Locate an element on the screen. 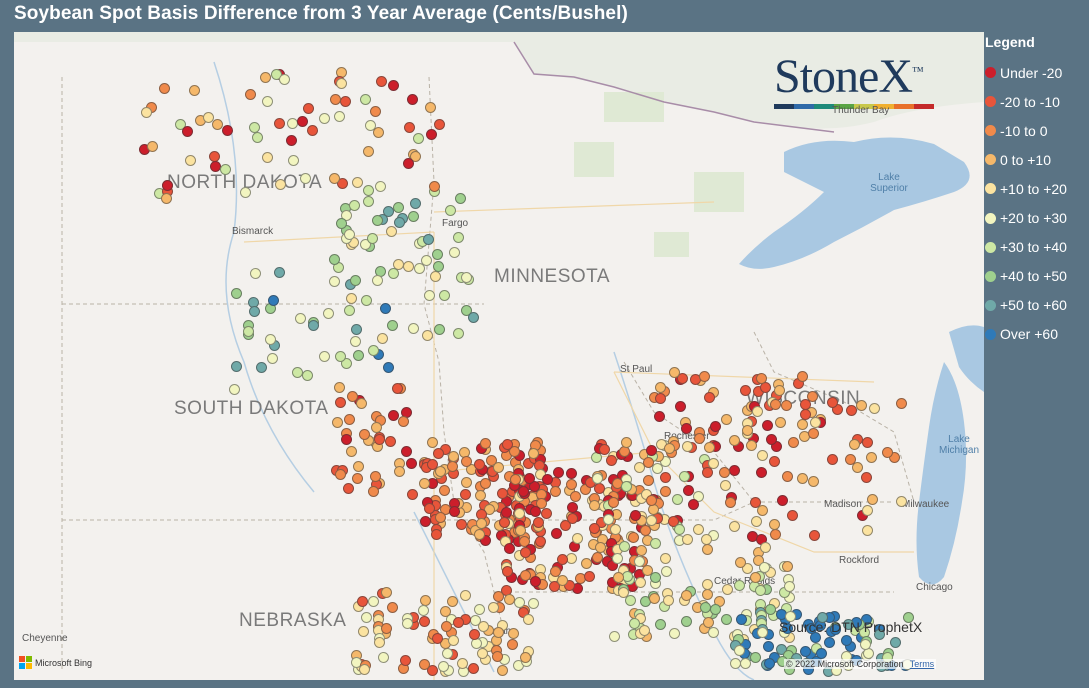 The width and height of the screenshot is (1089, 688). legend-item: +30 to +40 is located at coordinates (1035, 247).